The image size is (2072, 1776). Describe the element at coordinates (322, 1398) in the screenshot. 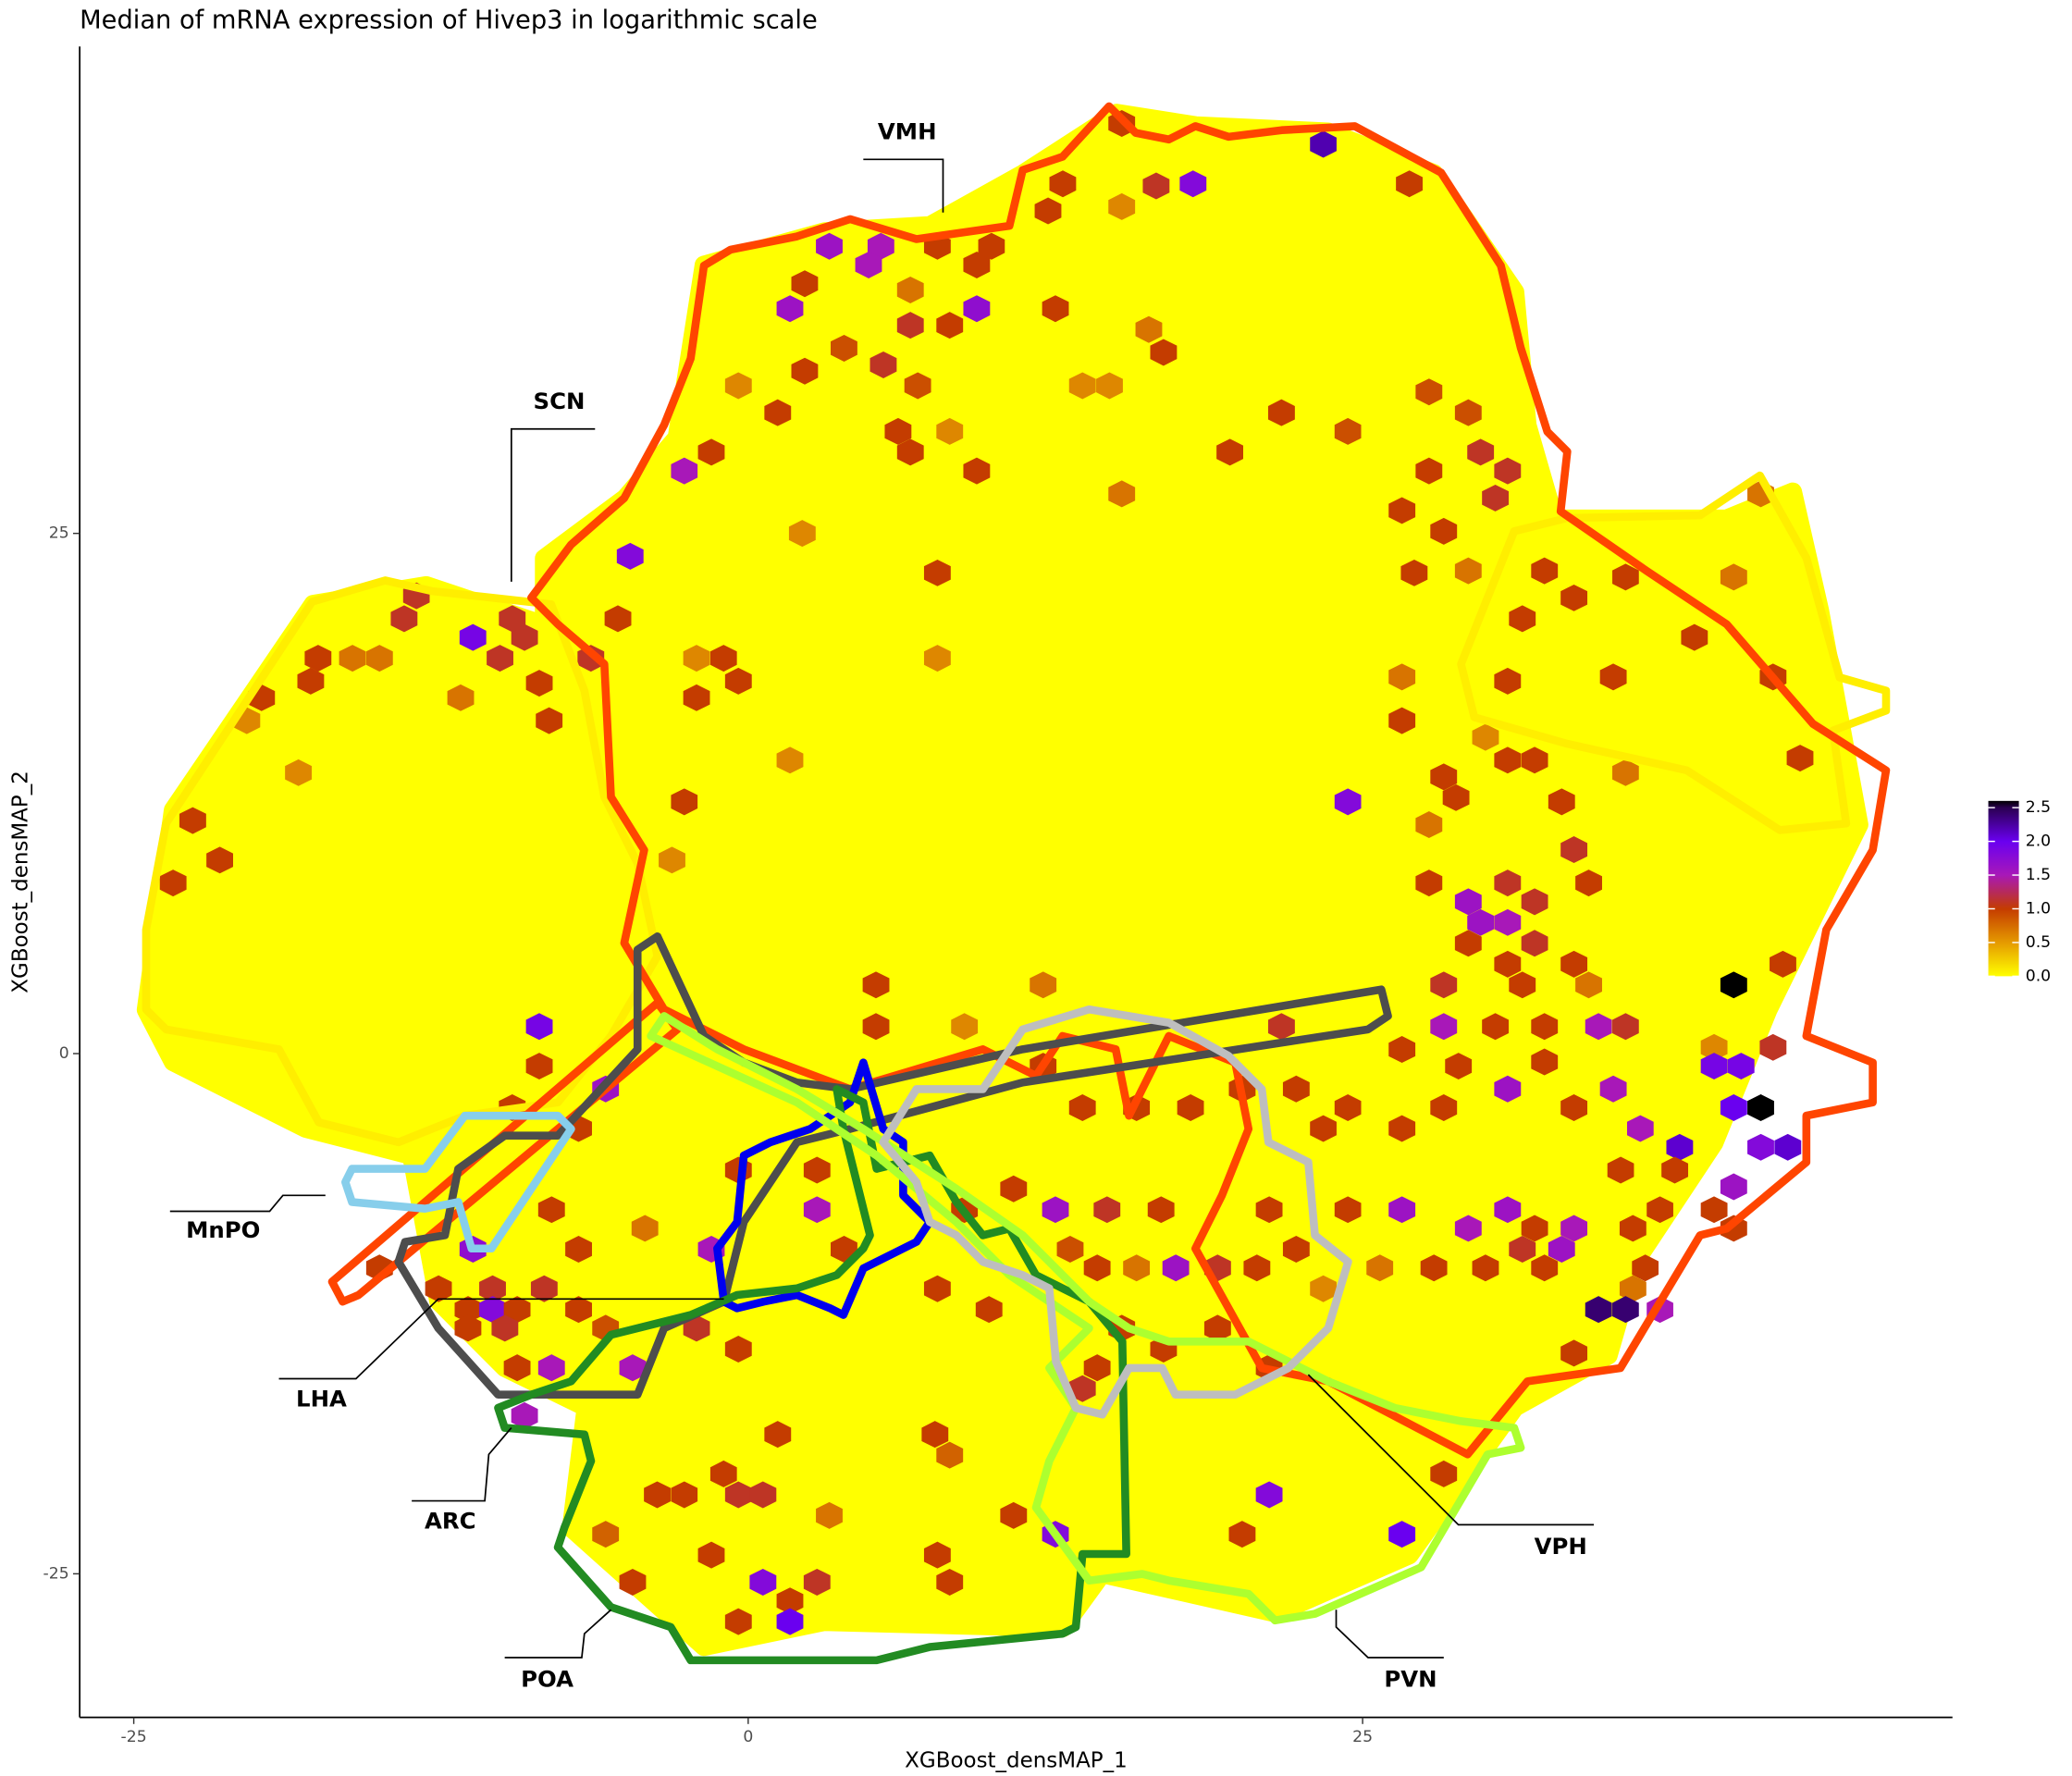

I see `region-label: LHA` at that location.